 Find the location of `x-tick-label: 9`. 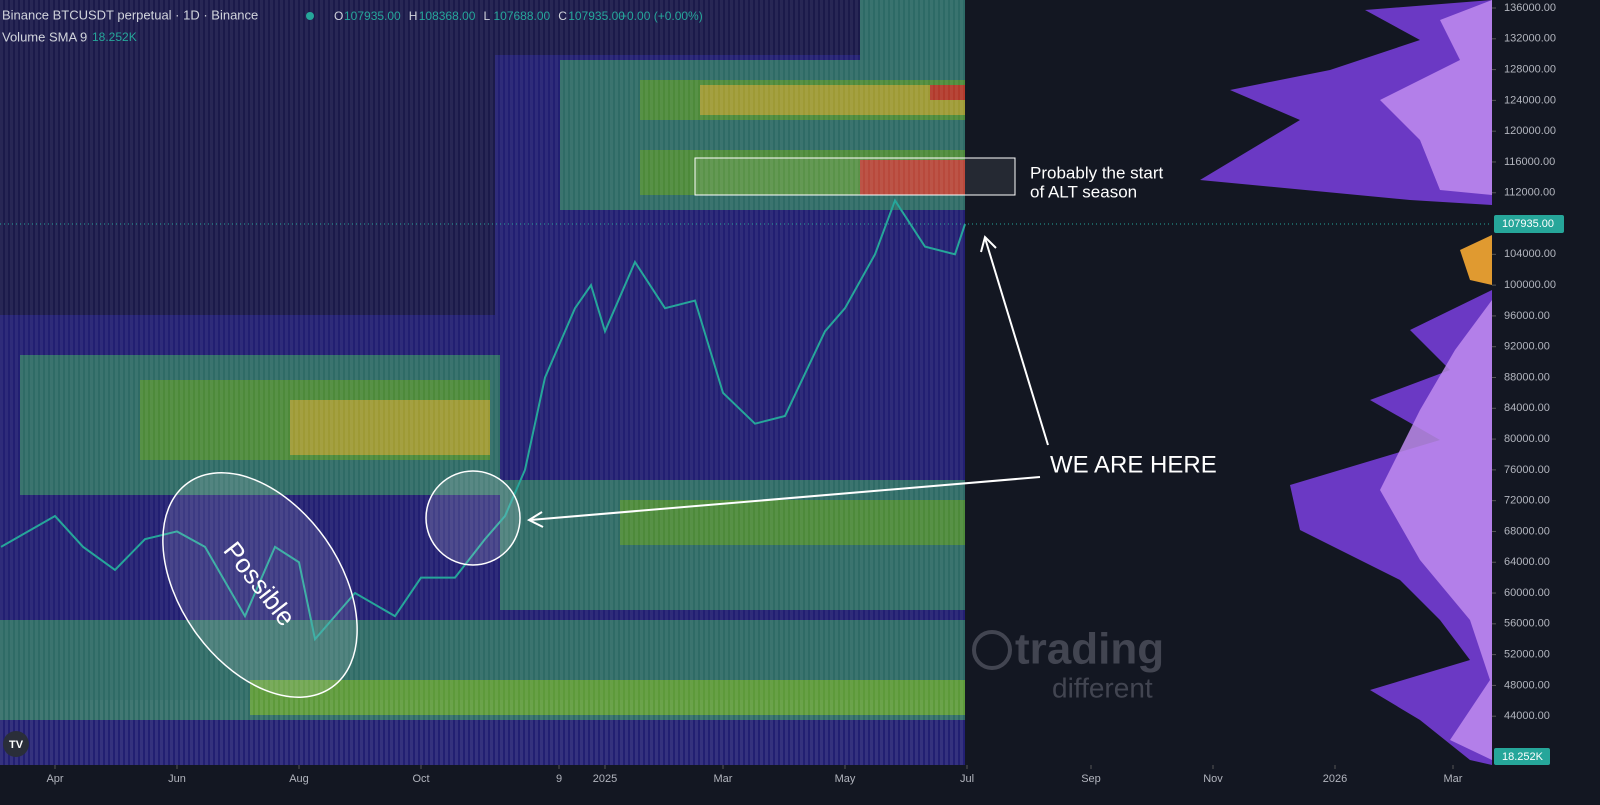

x-tick-label: 9 is located at coordinates (559, 779).